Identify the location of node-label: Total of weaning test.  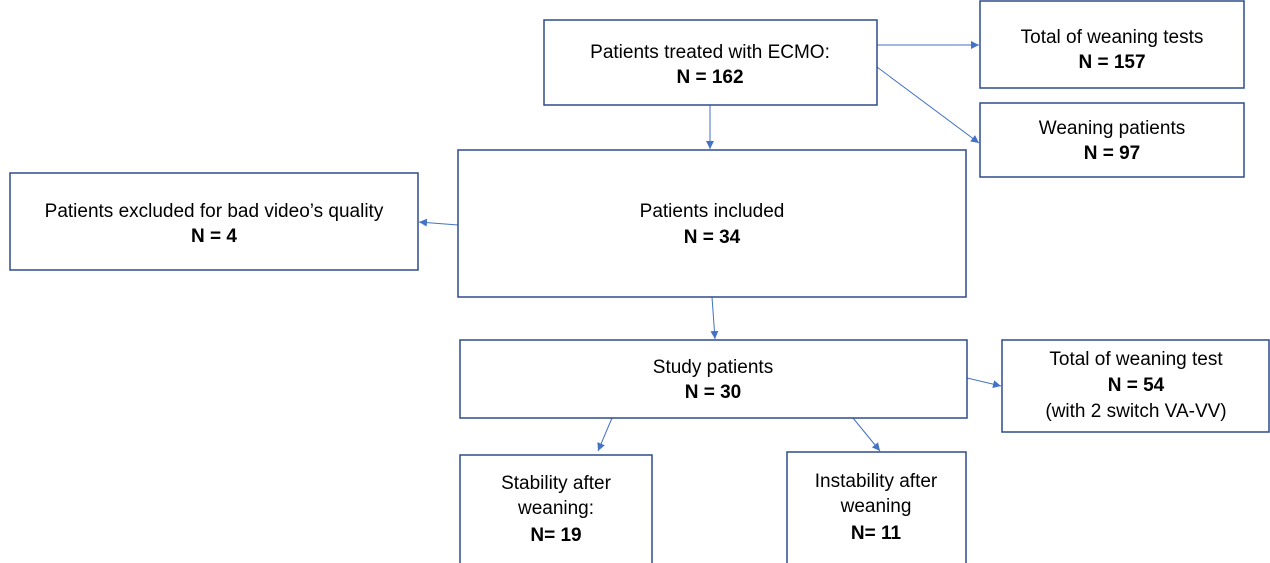
(1136, 359).